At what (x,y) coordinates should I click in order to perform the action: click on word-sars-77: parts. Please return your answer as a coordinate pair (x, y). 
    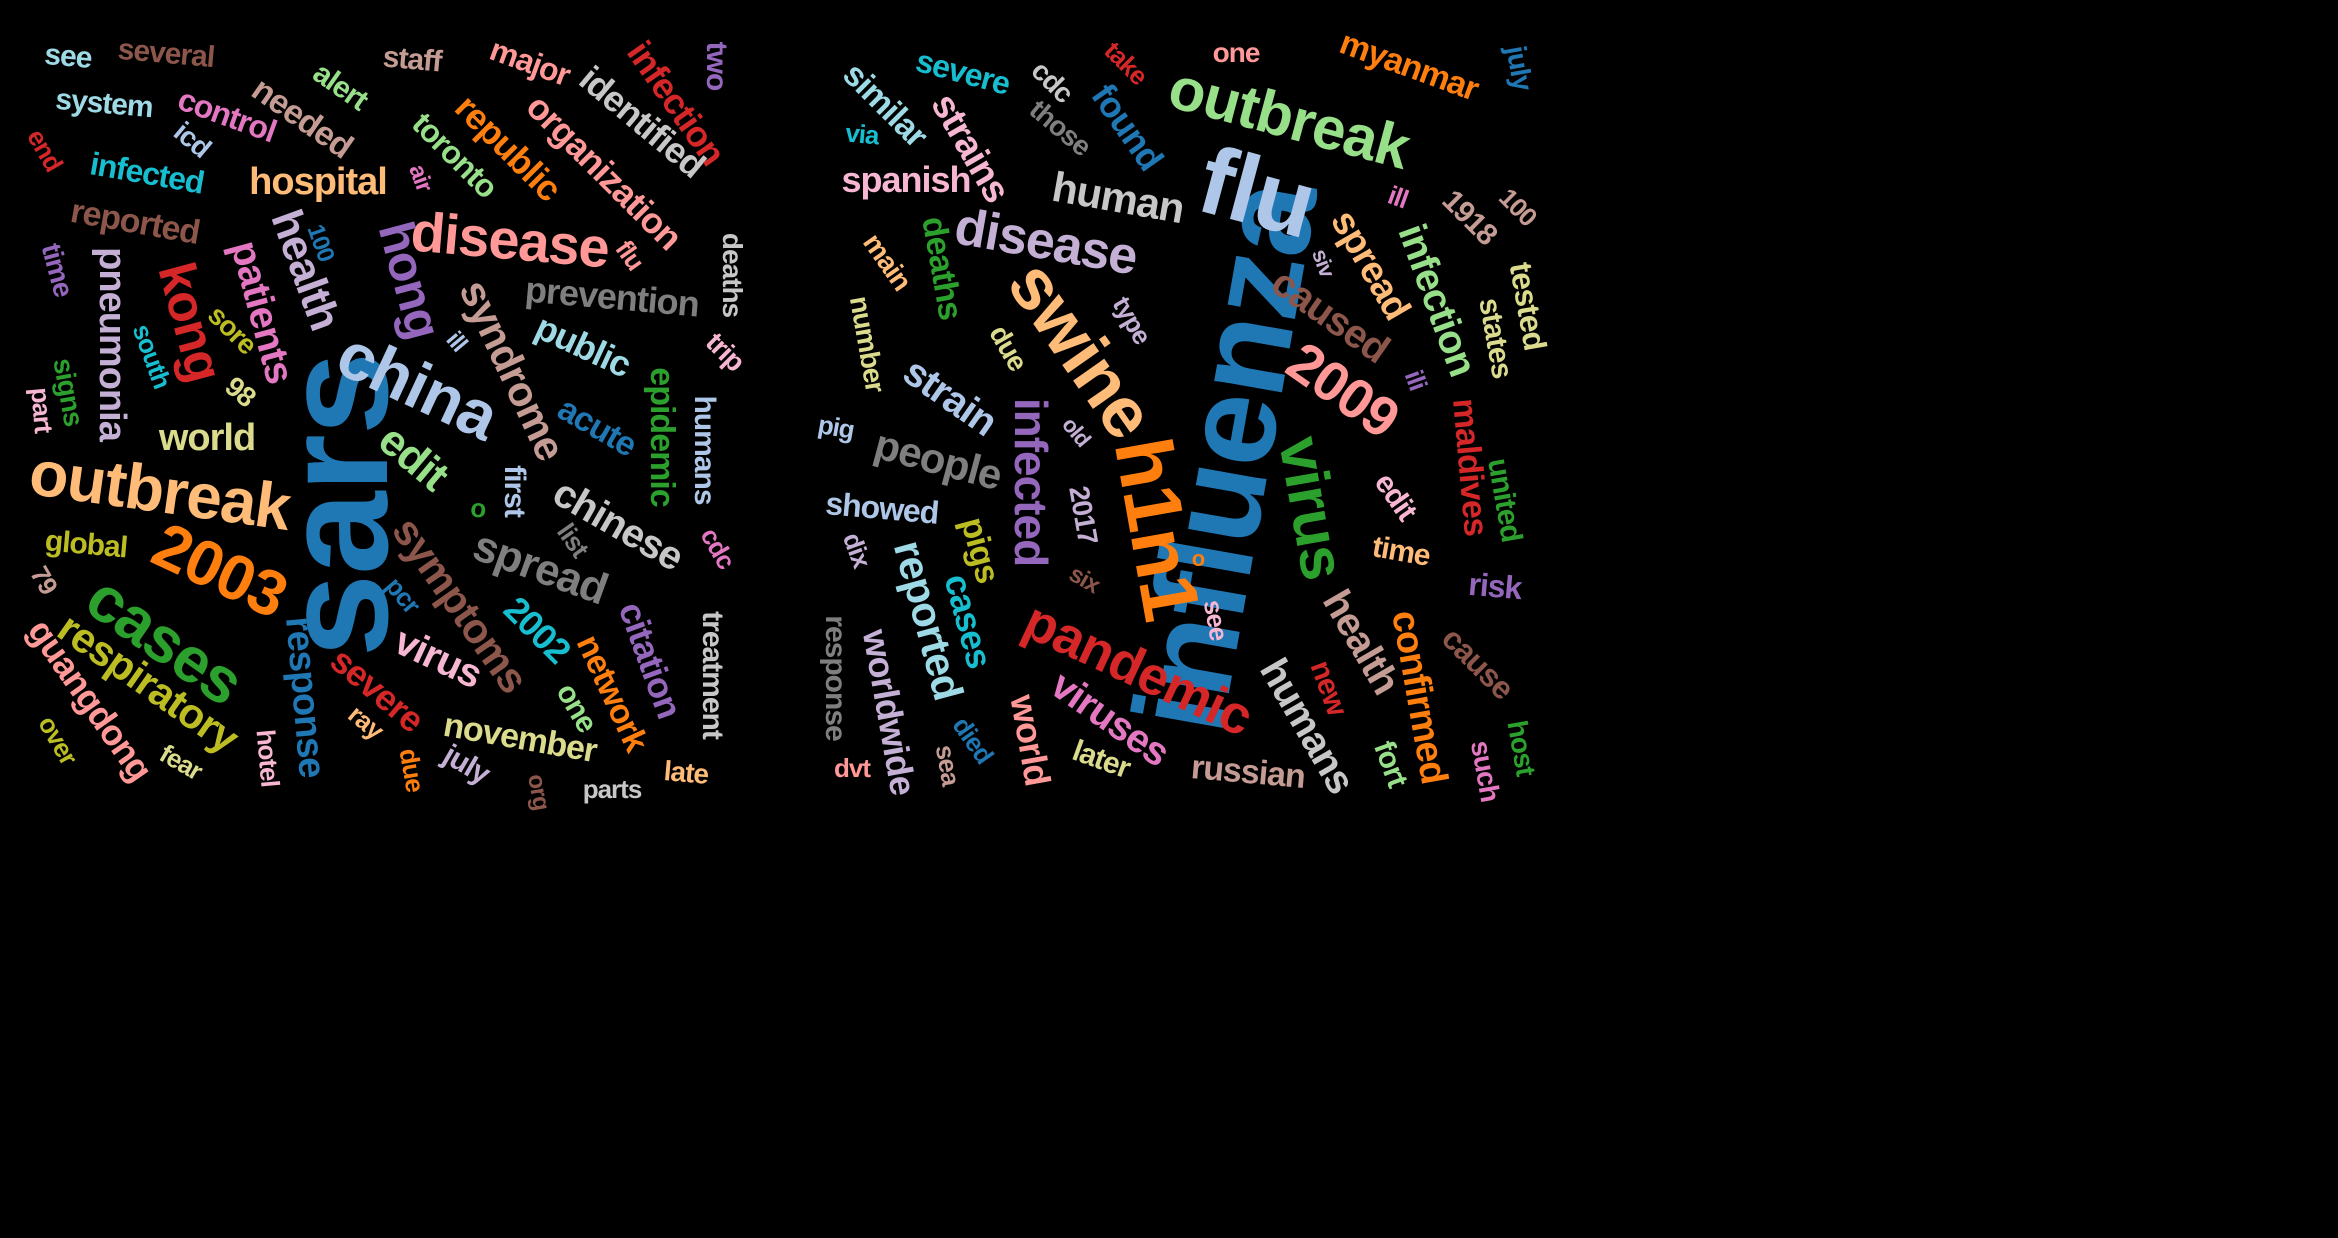
    Looking at the image, I should click on (612, 789).